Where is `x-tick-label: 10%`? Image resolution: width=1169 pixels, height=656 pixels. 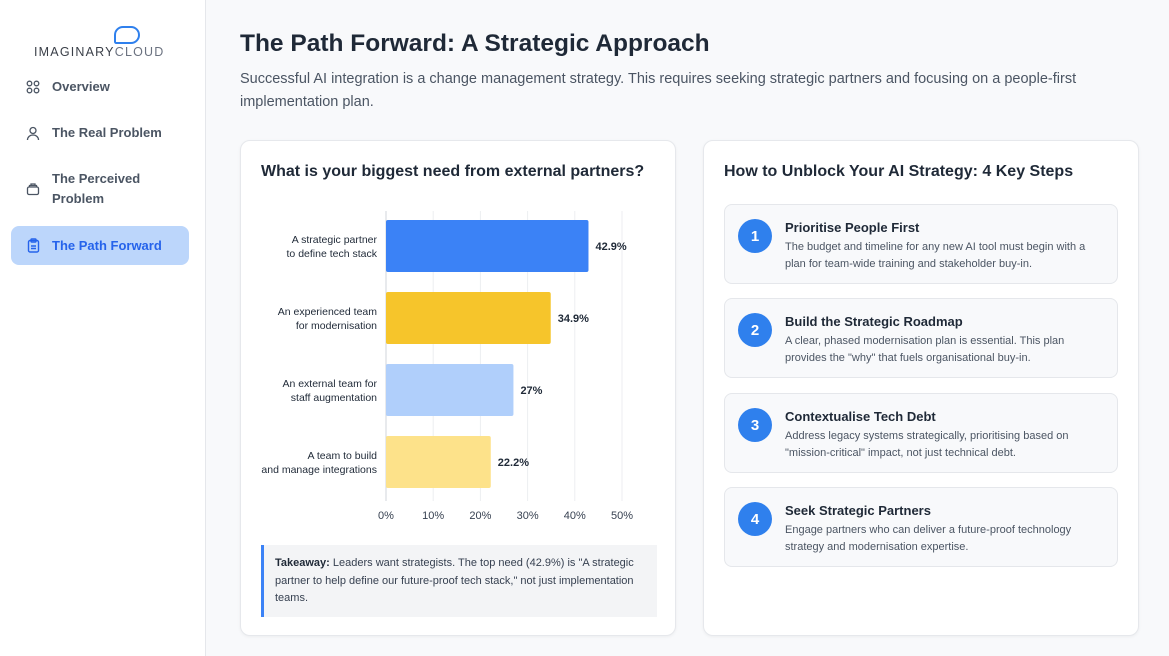 x-tick-label: 10% is located at coordinates (433, 516).